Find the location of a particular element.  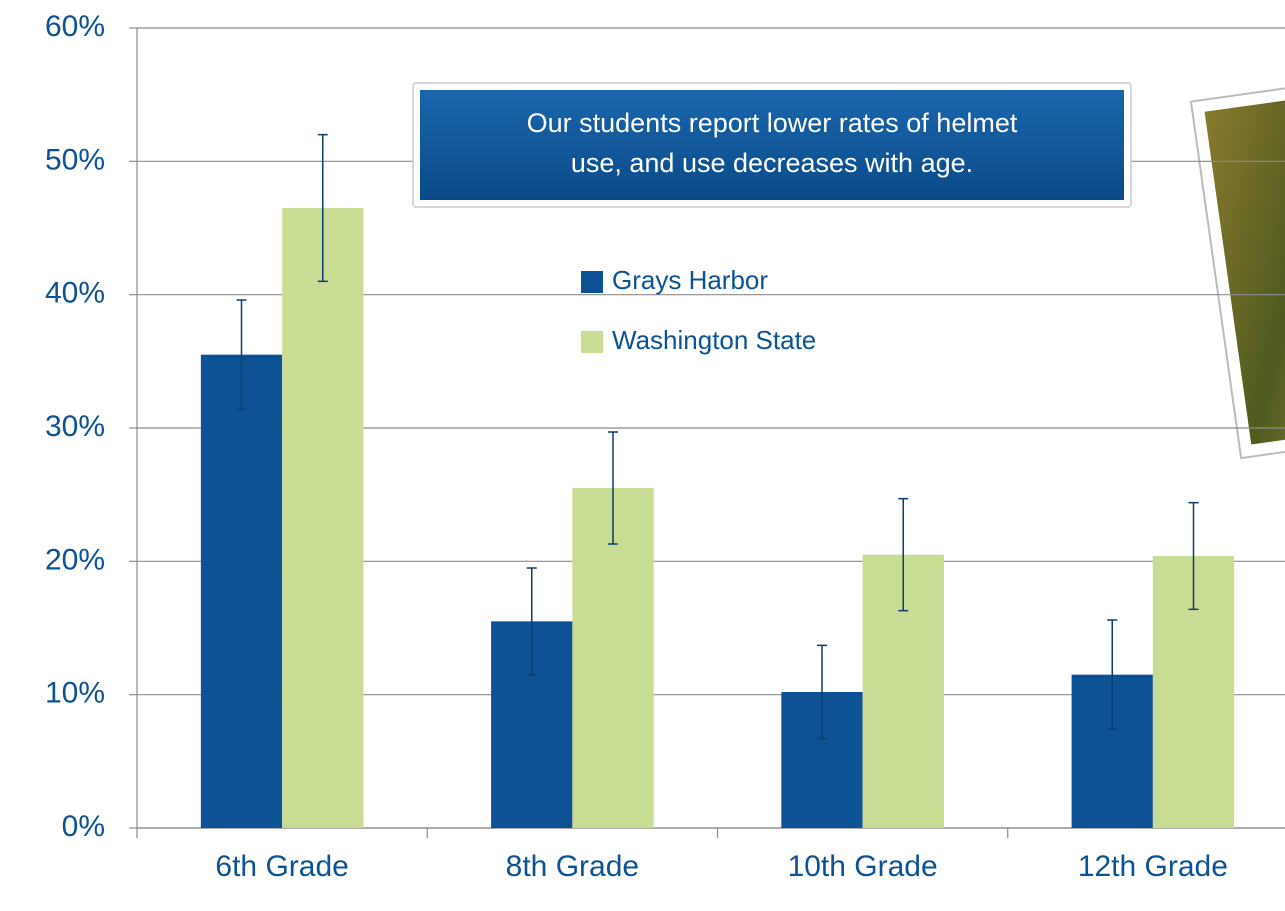

x-tick-label: 8th Grade is located at coordinates (572, 866).